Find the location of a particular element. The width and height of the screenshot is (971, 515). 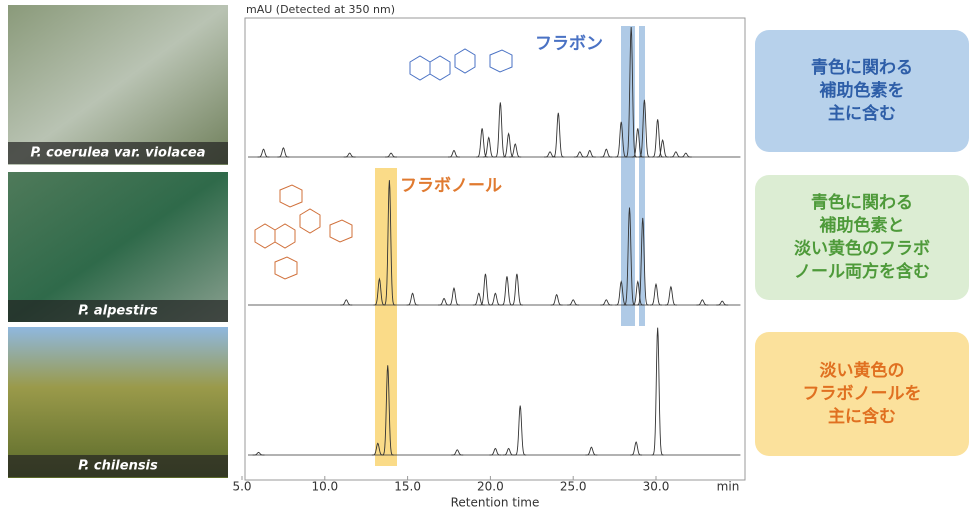

legend-label: P. chilensis is located at coordinates (118, 466).